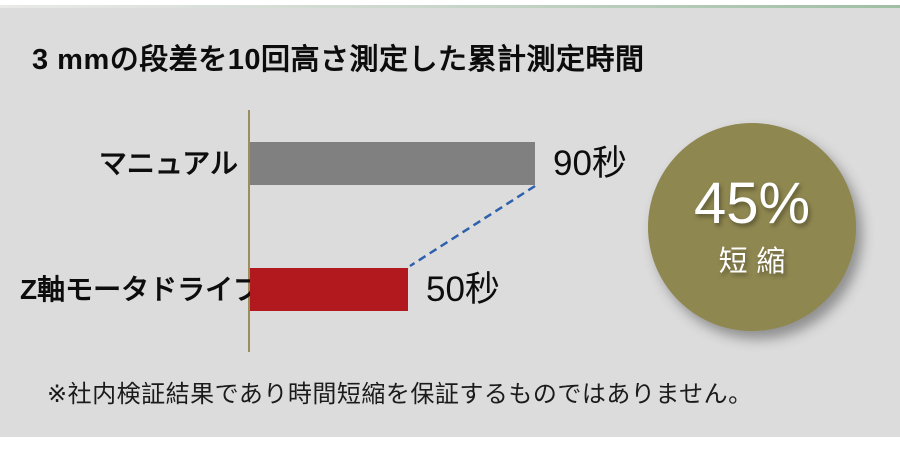 The height and width of the screenshot is (450, 900). What do you see at coordinates (400, 394) in the screenshot?
I see `footnote-disclaimer: ※社内検証結果であり時間短縮を保証するものではありません。` at bounding box center [400, 394].